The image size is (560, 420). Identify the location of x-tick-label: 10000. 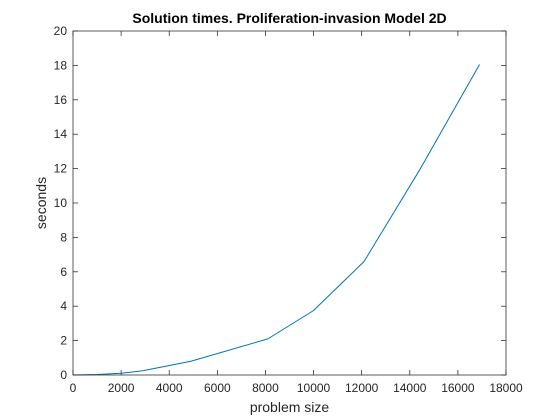
(314, 388).